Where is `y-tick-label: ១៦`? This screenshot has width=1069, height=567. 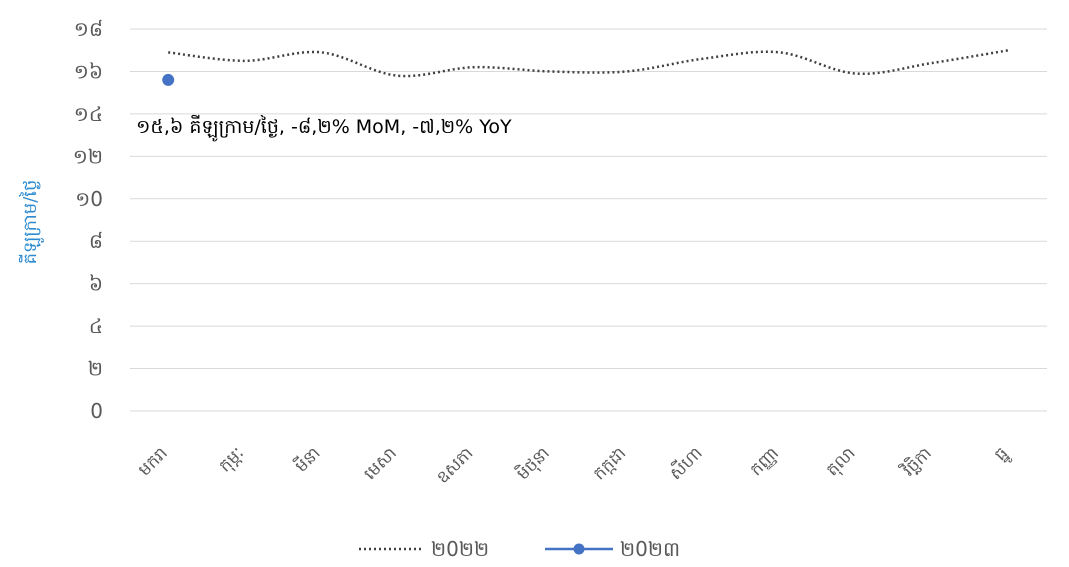
y-tick-label: ១៦ is located at coordinates (88, 71).